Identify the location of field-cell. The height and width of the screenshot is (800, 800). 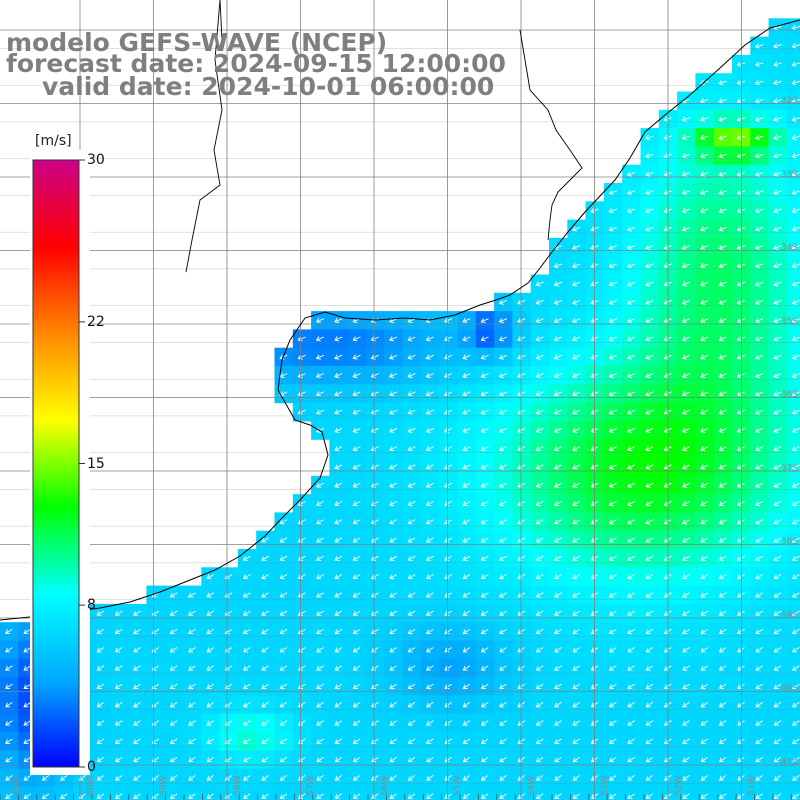
(613, 793).